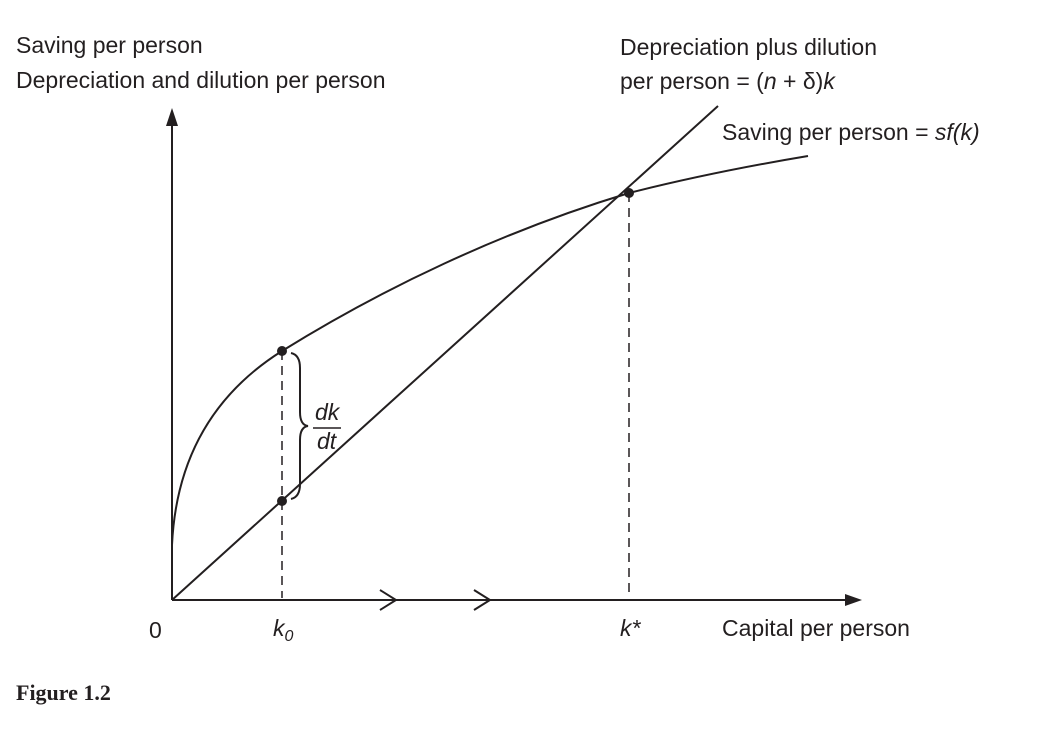  I want to click on line-label-plus: +, so click(790, 81).